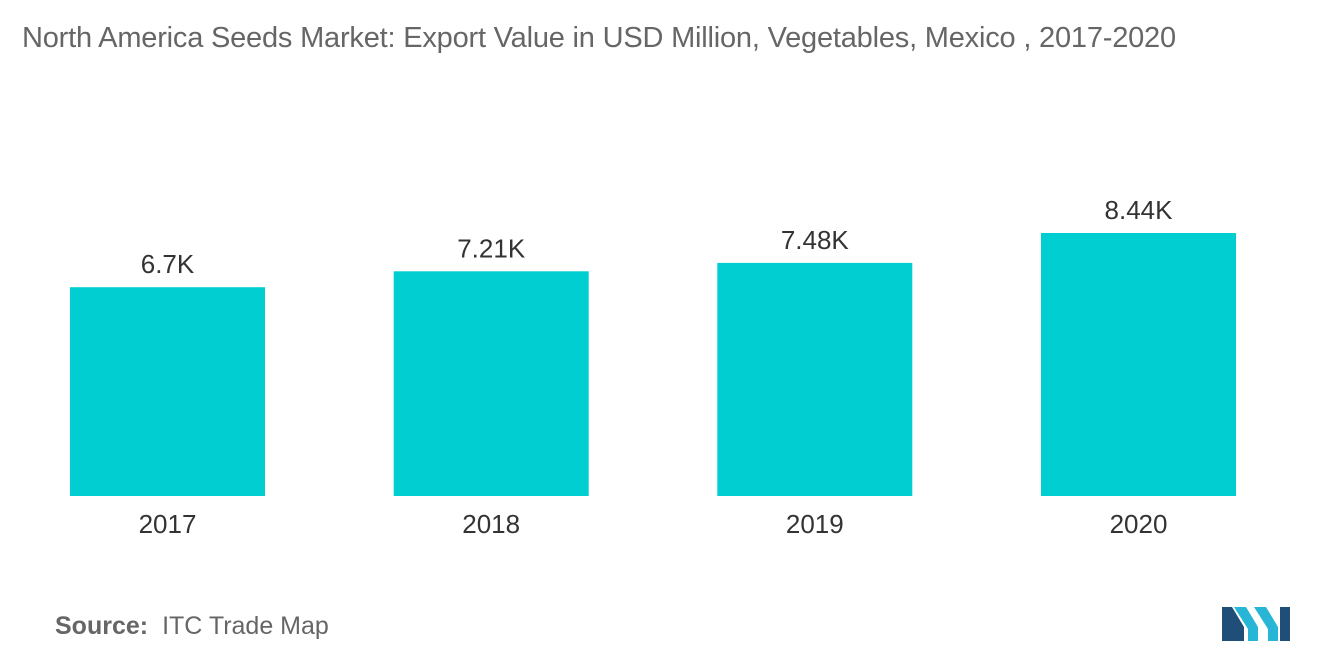 This screenshot has width=1320, height=665. What do you see at coordinates (491, 524) in the screenshot?
I see `x-tick-label-2018: 2018` at bounding box center [491, 524].